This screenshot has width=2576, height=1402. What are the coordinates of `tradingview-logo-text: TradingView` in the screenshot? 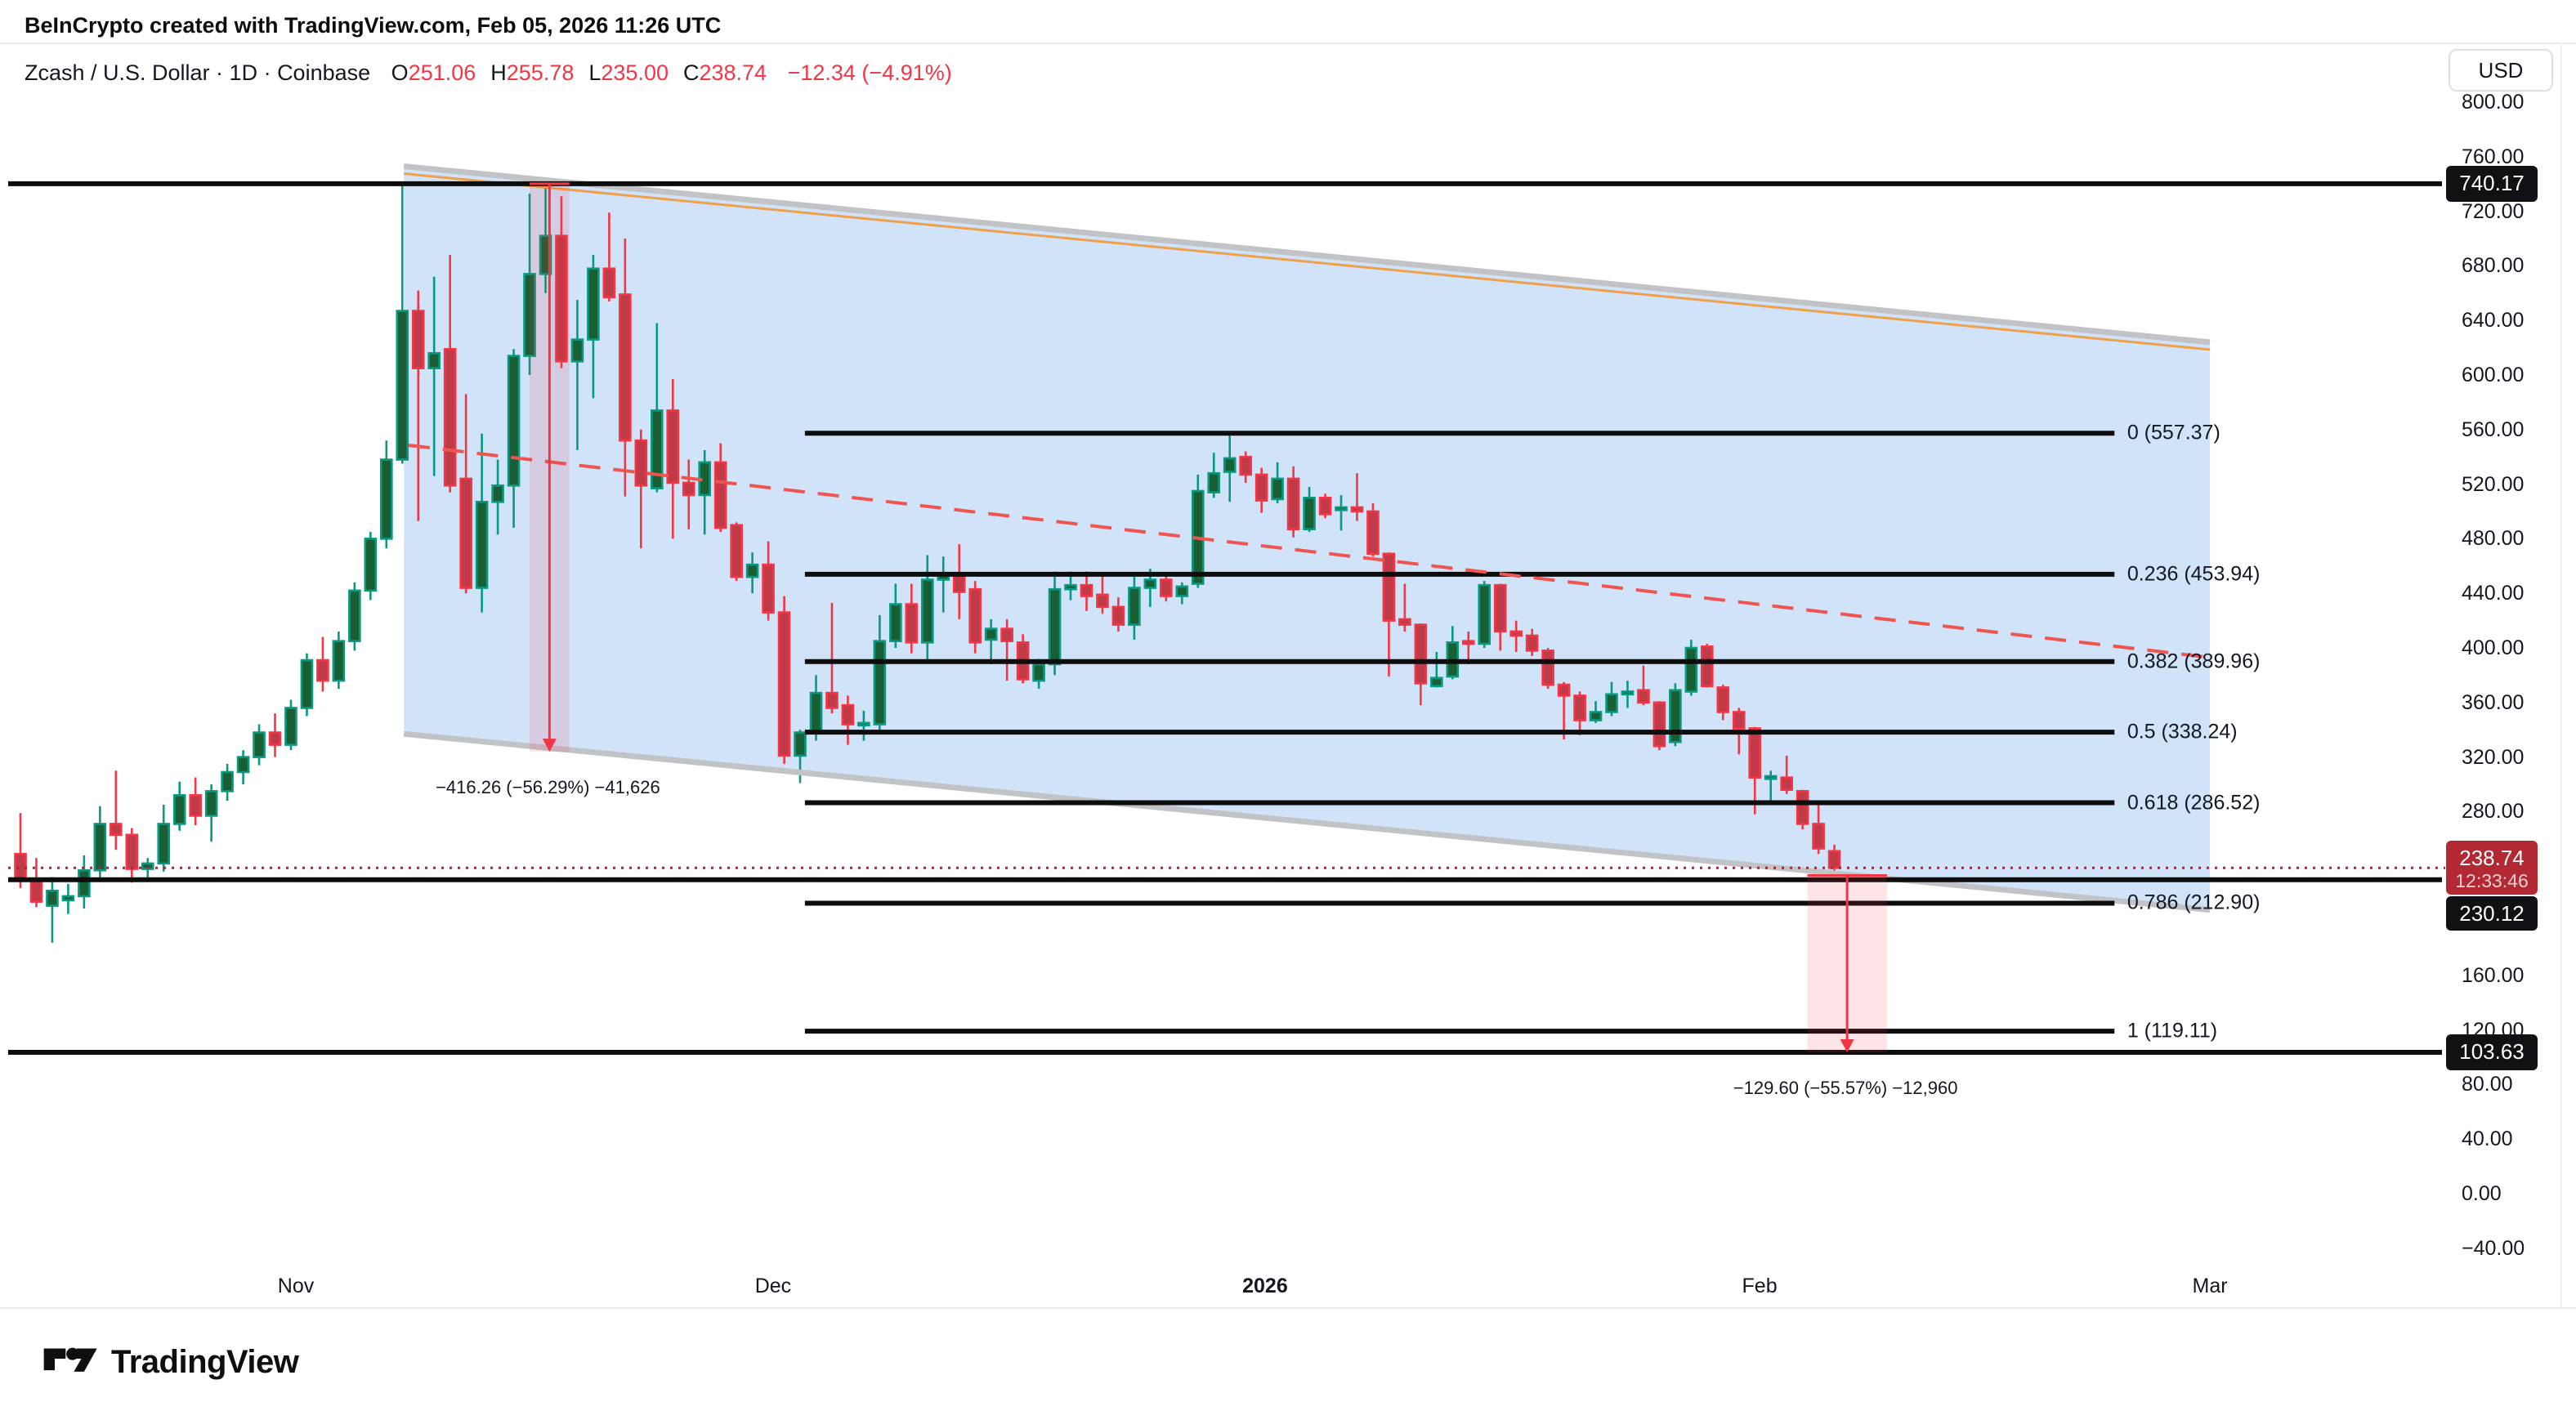 It's located at (205, 1362).